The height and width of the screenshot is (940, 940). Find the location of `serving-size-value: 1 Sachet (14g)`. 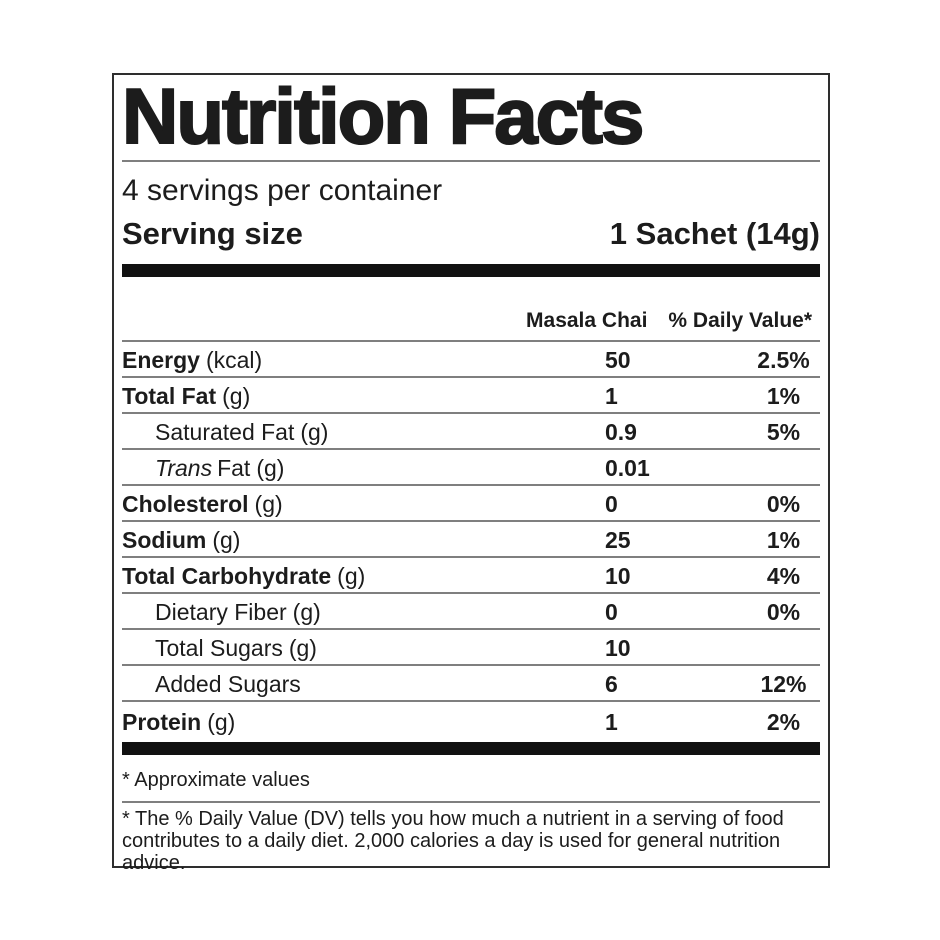

serving-size-value: 1 Sachet (14g) is located at coordinates (714, 233).